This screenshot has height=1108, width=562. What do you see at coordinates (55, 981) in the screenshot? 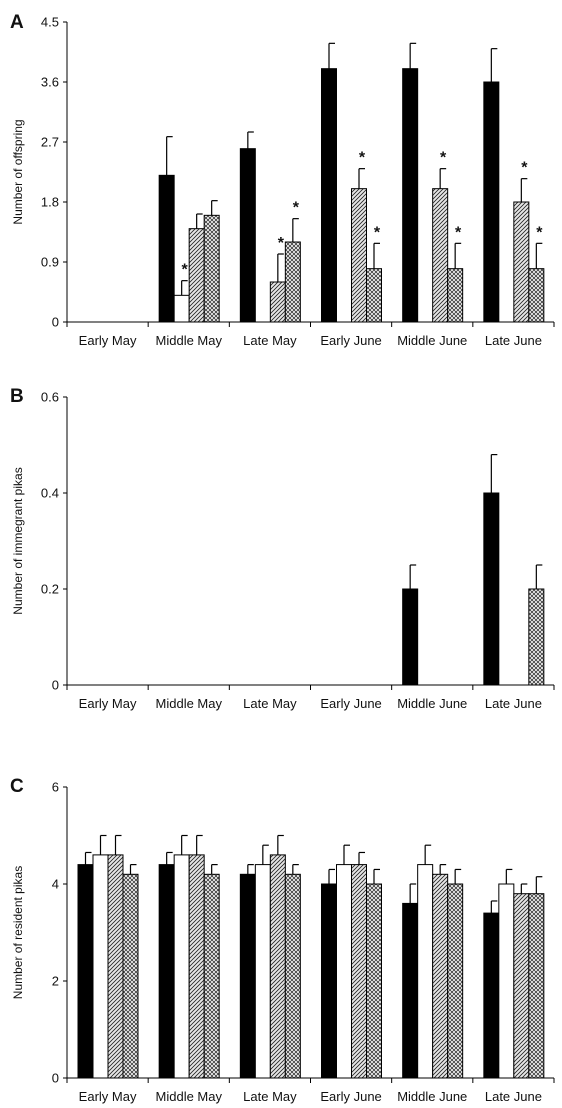
I see `y-tick-label: 2` at bounding box center [55, 981].